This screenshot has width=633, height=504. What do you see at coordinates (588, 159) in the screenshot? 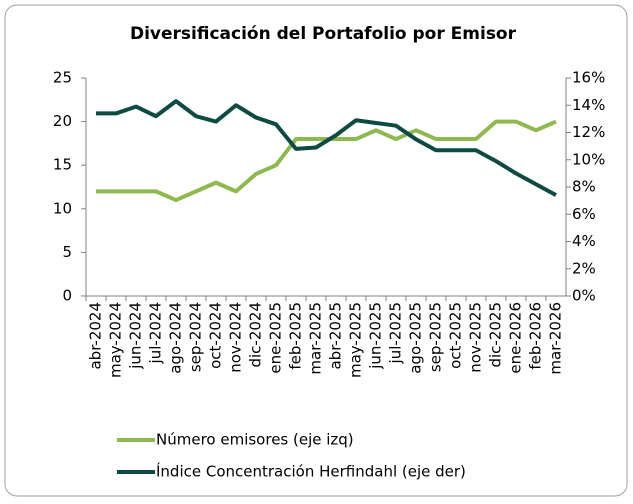
I see `y2-tick-label: 10%` at bounding box center [588, 159].